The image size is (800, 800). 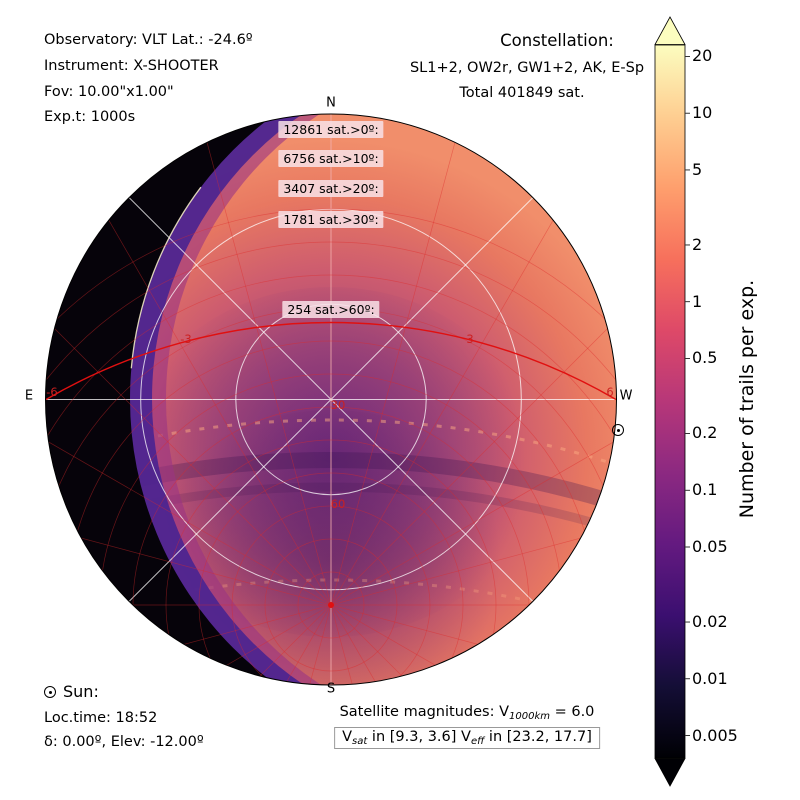 I want to click on colorbar-tick-label: 1, so click(x=697, y=301).